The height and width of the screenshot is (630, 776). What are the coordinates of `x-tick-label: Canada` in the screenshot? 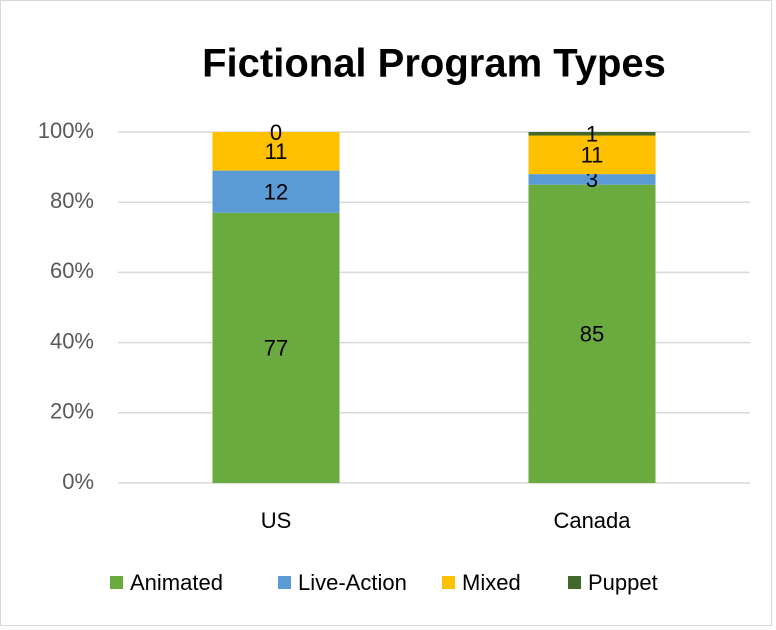 It's located at (592, 520).